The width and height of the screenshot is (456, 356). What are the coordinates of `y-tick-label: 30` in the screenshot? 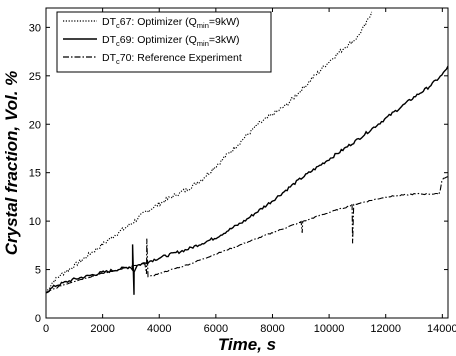 It's located at (35, 28).